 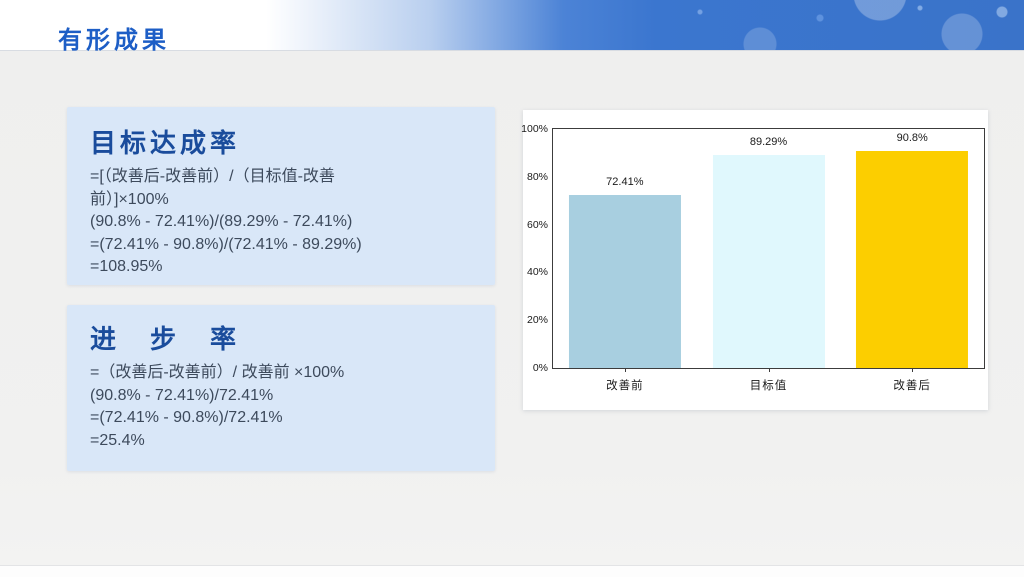 I want to click on formula-line: 前）]×100%, so click(x=129, y=199).